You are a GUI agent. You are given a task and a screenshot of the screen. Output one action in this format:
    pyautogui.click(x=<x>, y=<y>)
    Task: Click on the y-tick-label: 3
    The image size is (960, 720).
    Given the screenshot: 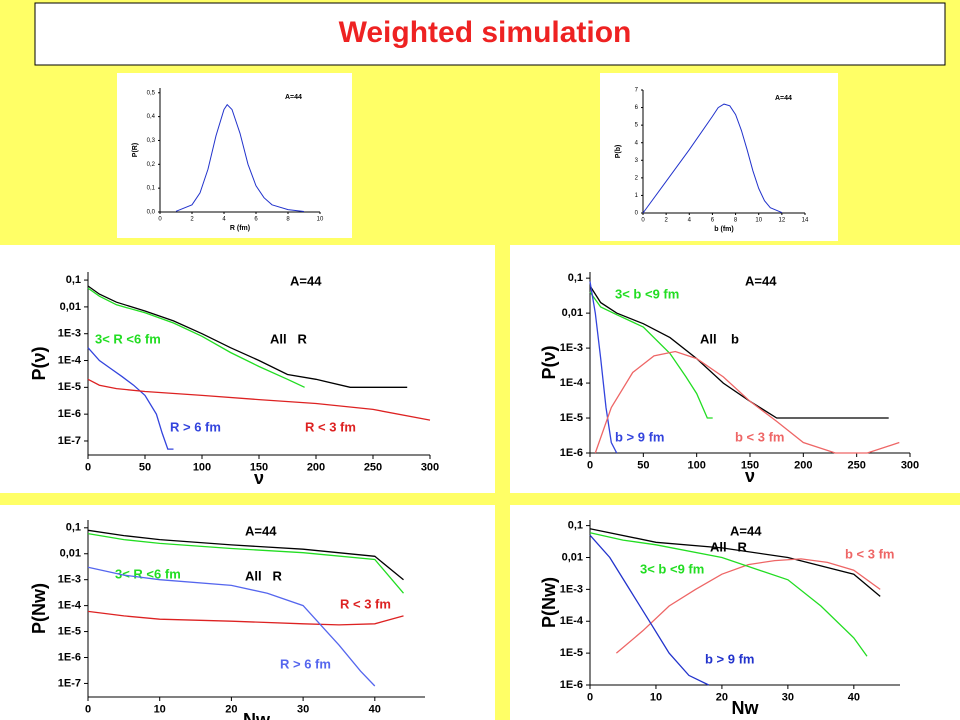 What is the action you would take?
    pyautogui.click(x=637, y=161)
    